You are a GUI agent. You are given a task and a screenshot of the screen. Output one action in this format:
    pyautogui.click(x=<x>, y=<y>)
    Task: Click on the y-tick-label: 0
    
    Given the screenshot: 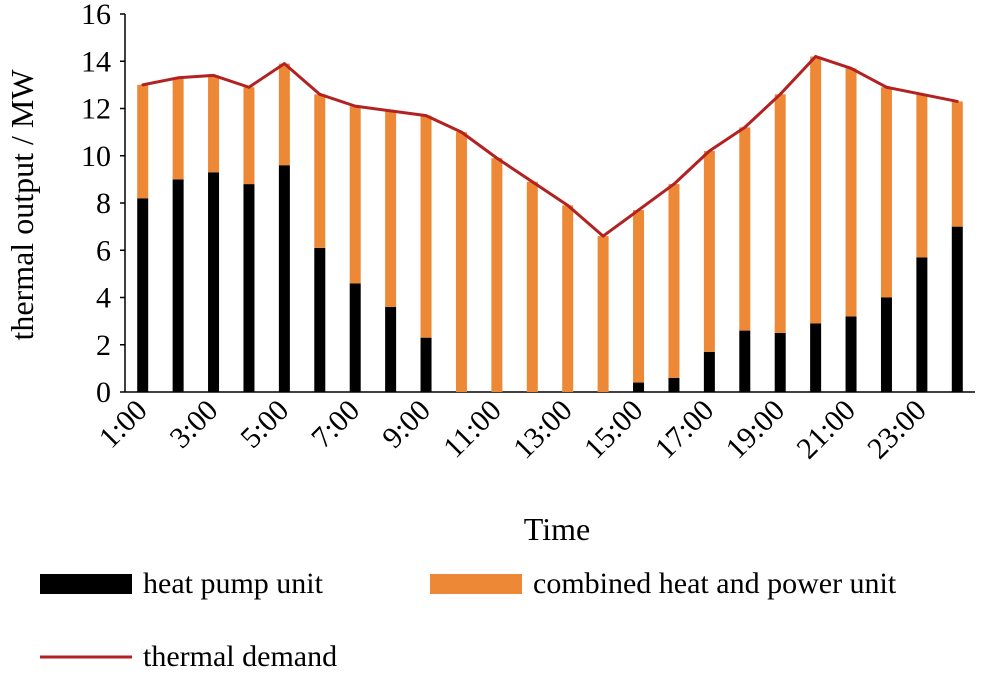 What is the action you would take?
    pyautogui.click(x=103, y=392)
    